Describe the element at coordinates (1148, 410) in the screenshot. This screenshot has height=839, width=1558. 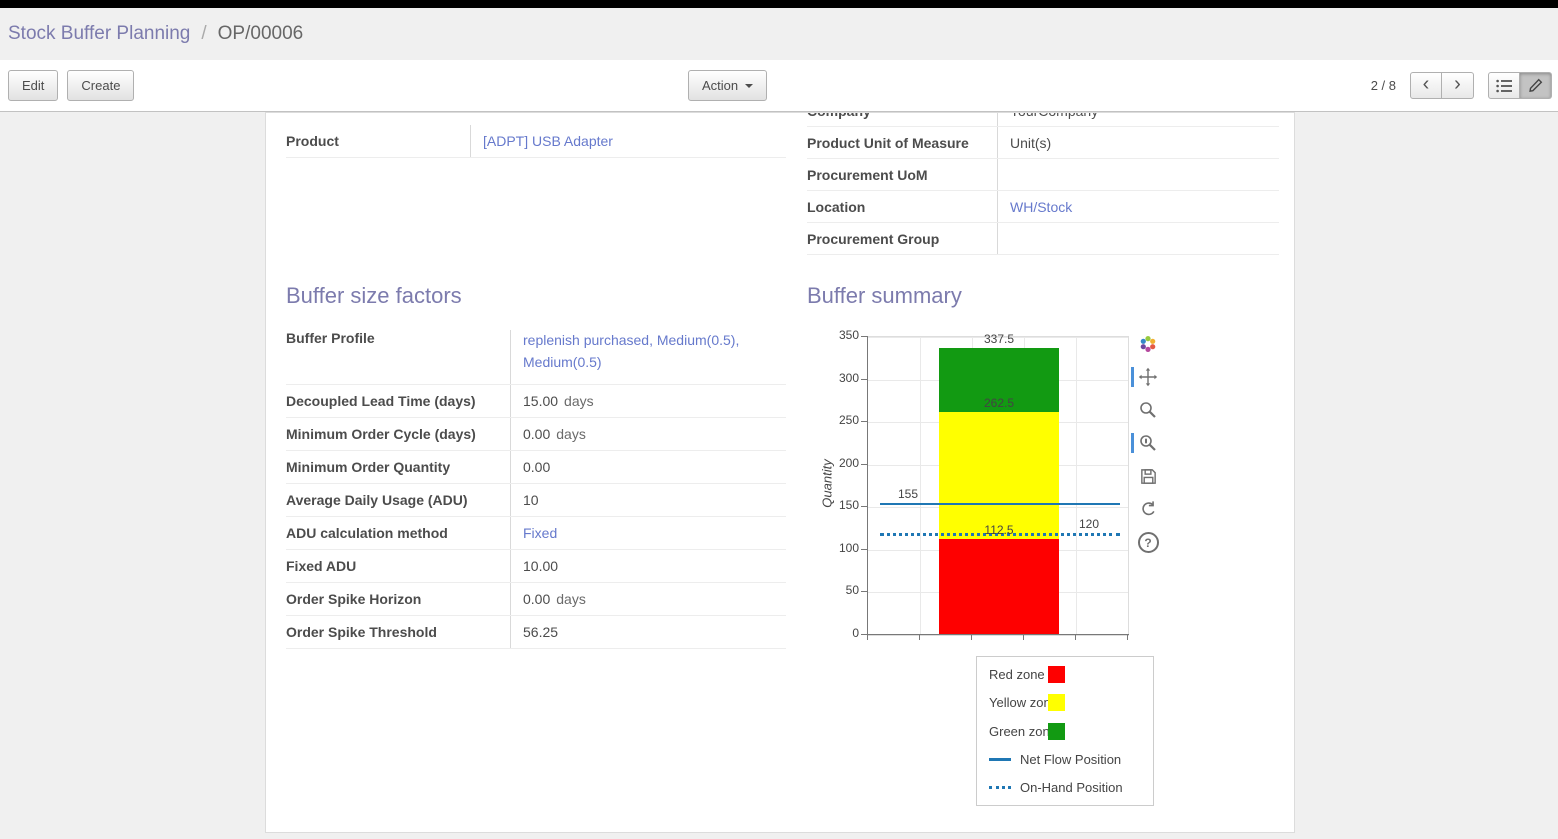
I see `box-zoom-tool-icon` at that location.